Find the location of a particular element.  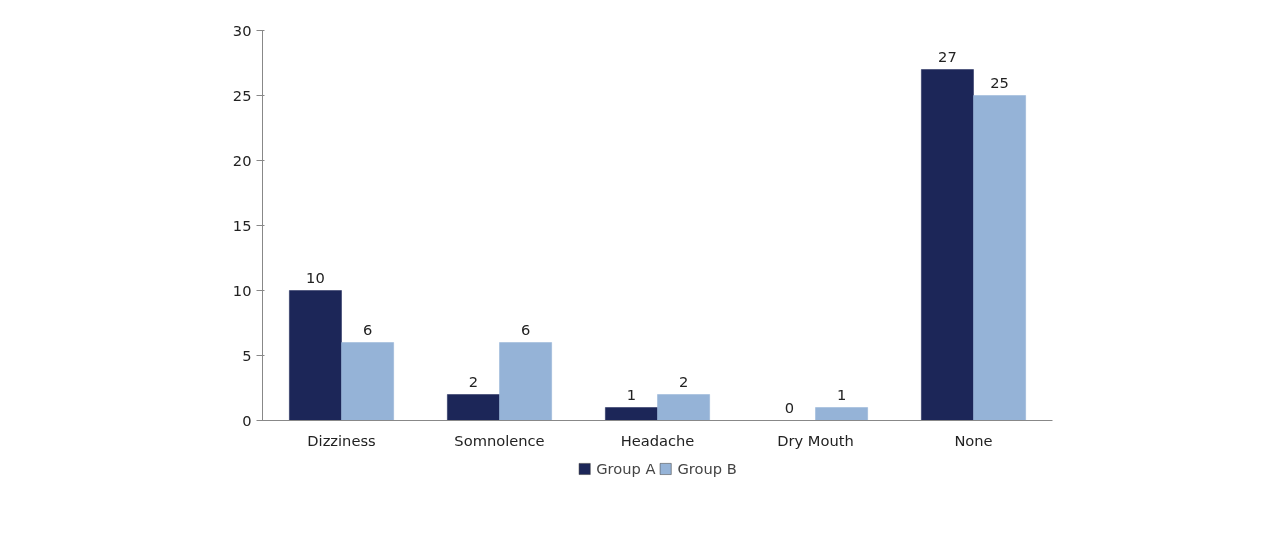

legend-label: Group B is located at coordinates (707, 468).